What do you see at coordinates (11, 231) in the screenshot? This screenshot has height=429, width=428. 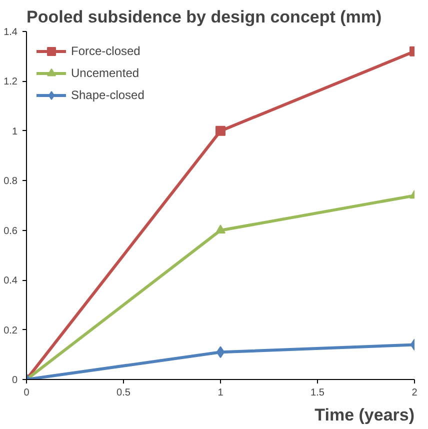 I see `y-tick-label: 0.6` at bounding box center [11, 231].